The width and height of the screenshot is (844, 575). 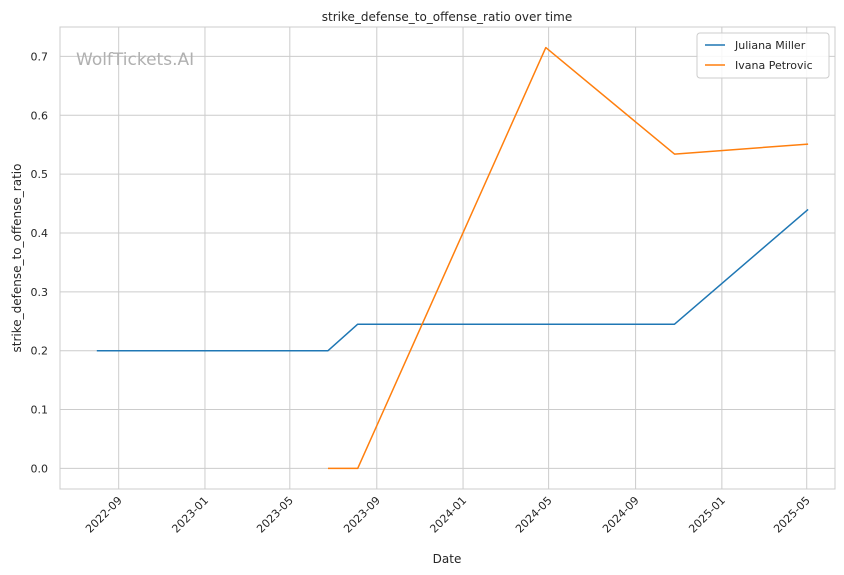 What do you see at coordinates (447, 559) in the screenshot?
I see `x-axis-title: Date` at bounding box center [447, 559].